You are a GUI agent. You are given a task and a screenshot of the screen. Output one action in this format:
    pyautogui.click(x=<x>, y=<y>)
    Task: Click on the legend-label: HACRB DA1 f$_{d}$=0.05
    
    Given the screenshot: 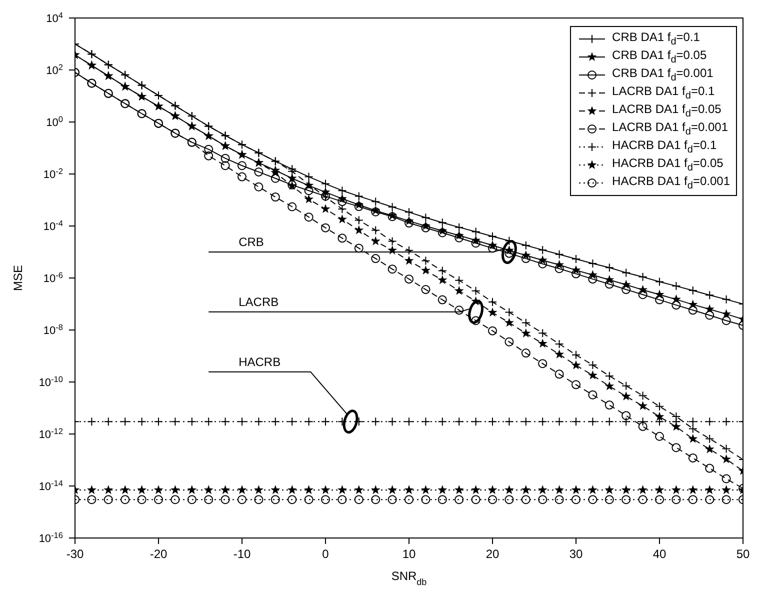 What is the action you would take?
    pyautogui.click(x=668, y=165)
    